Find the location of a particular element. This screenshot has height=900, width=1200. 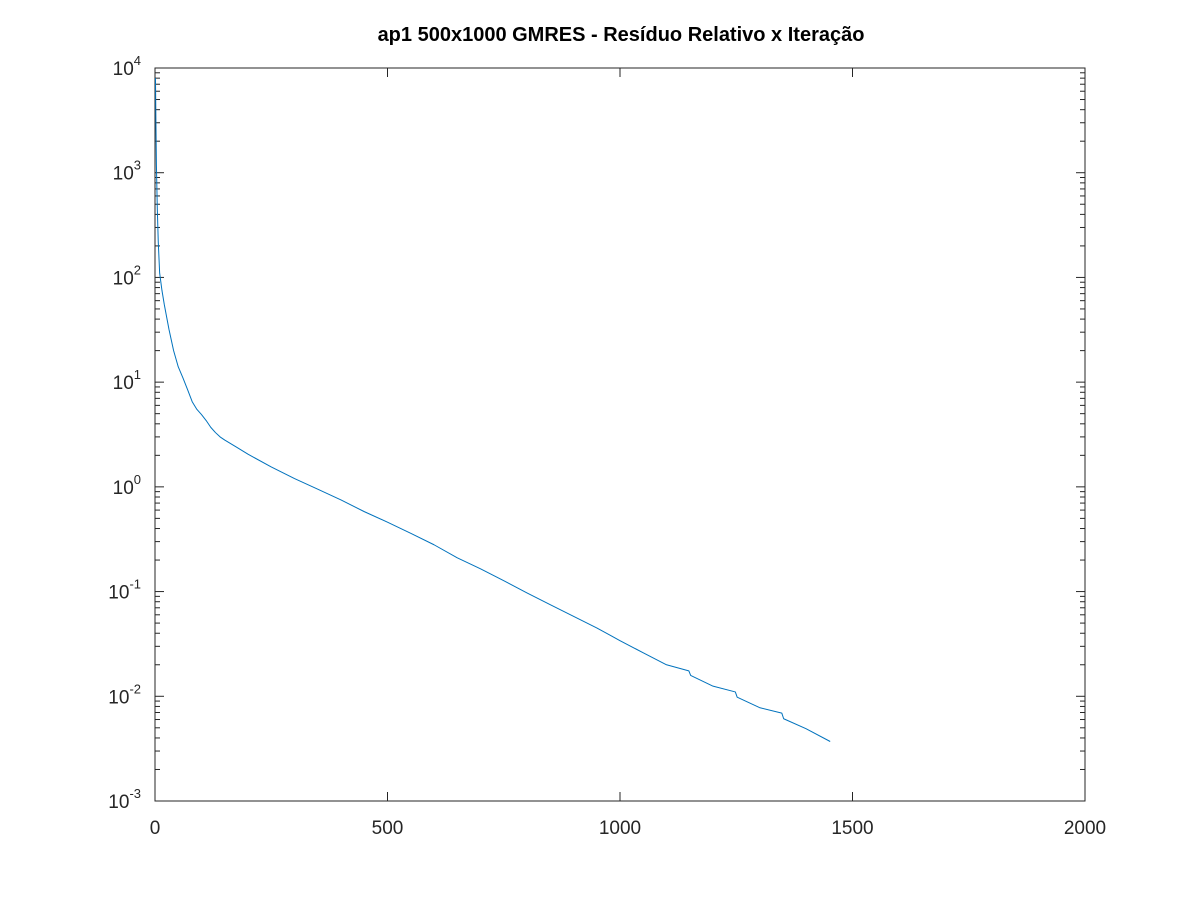

y-tick-exponent: 0 is located at coordinates (137, 479).